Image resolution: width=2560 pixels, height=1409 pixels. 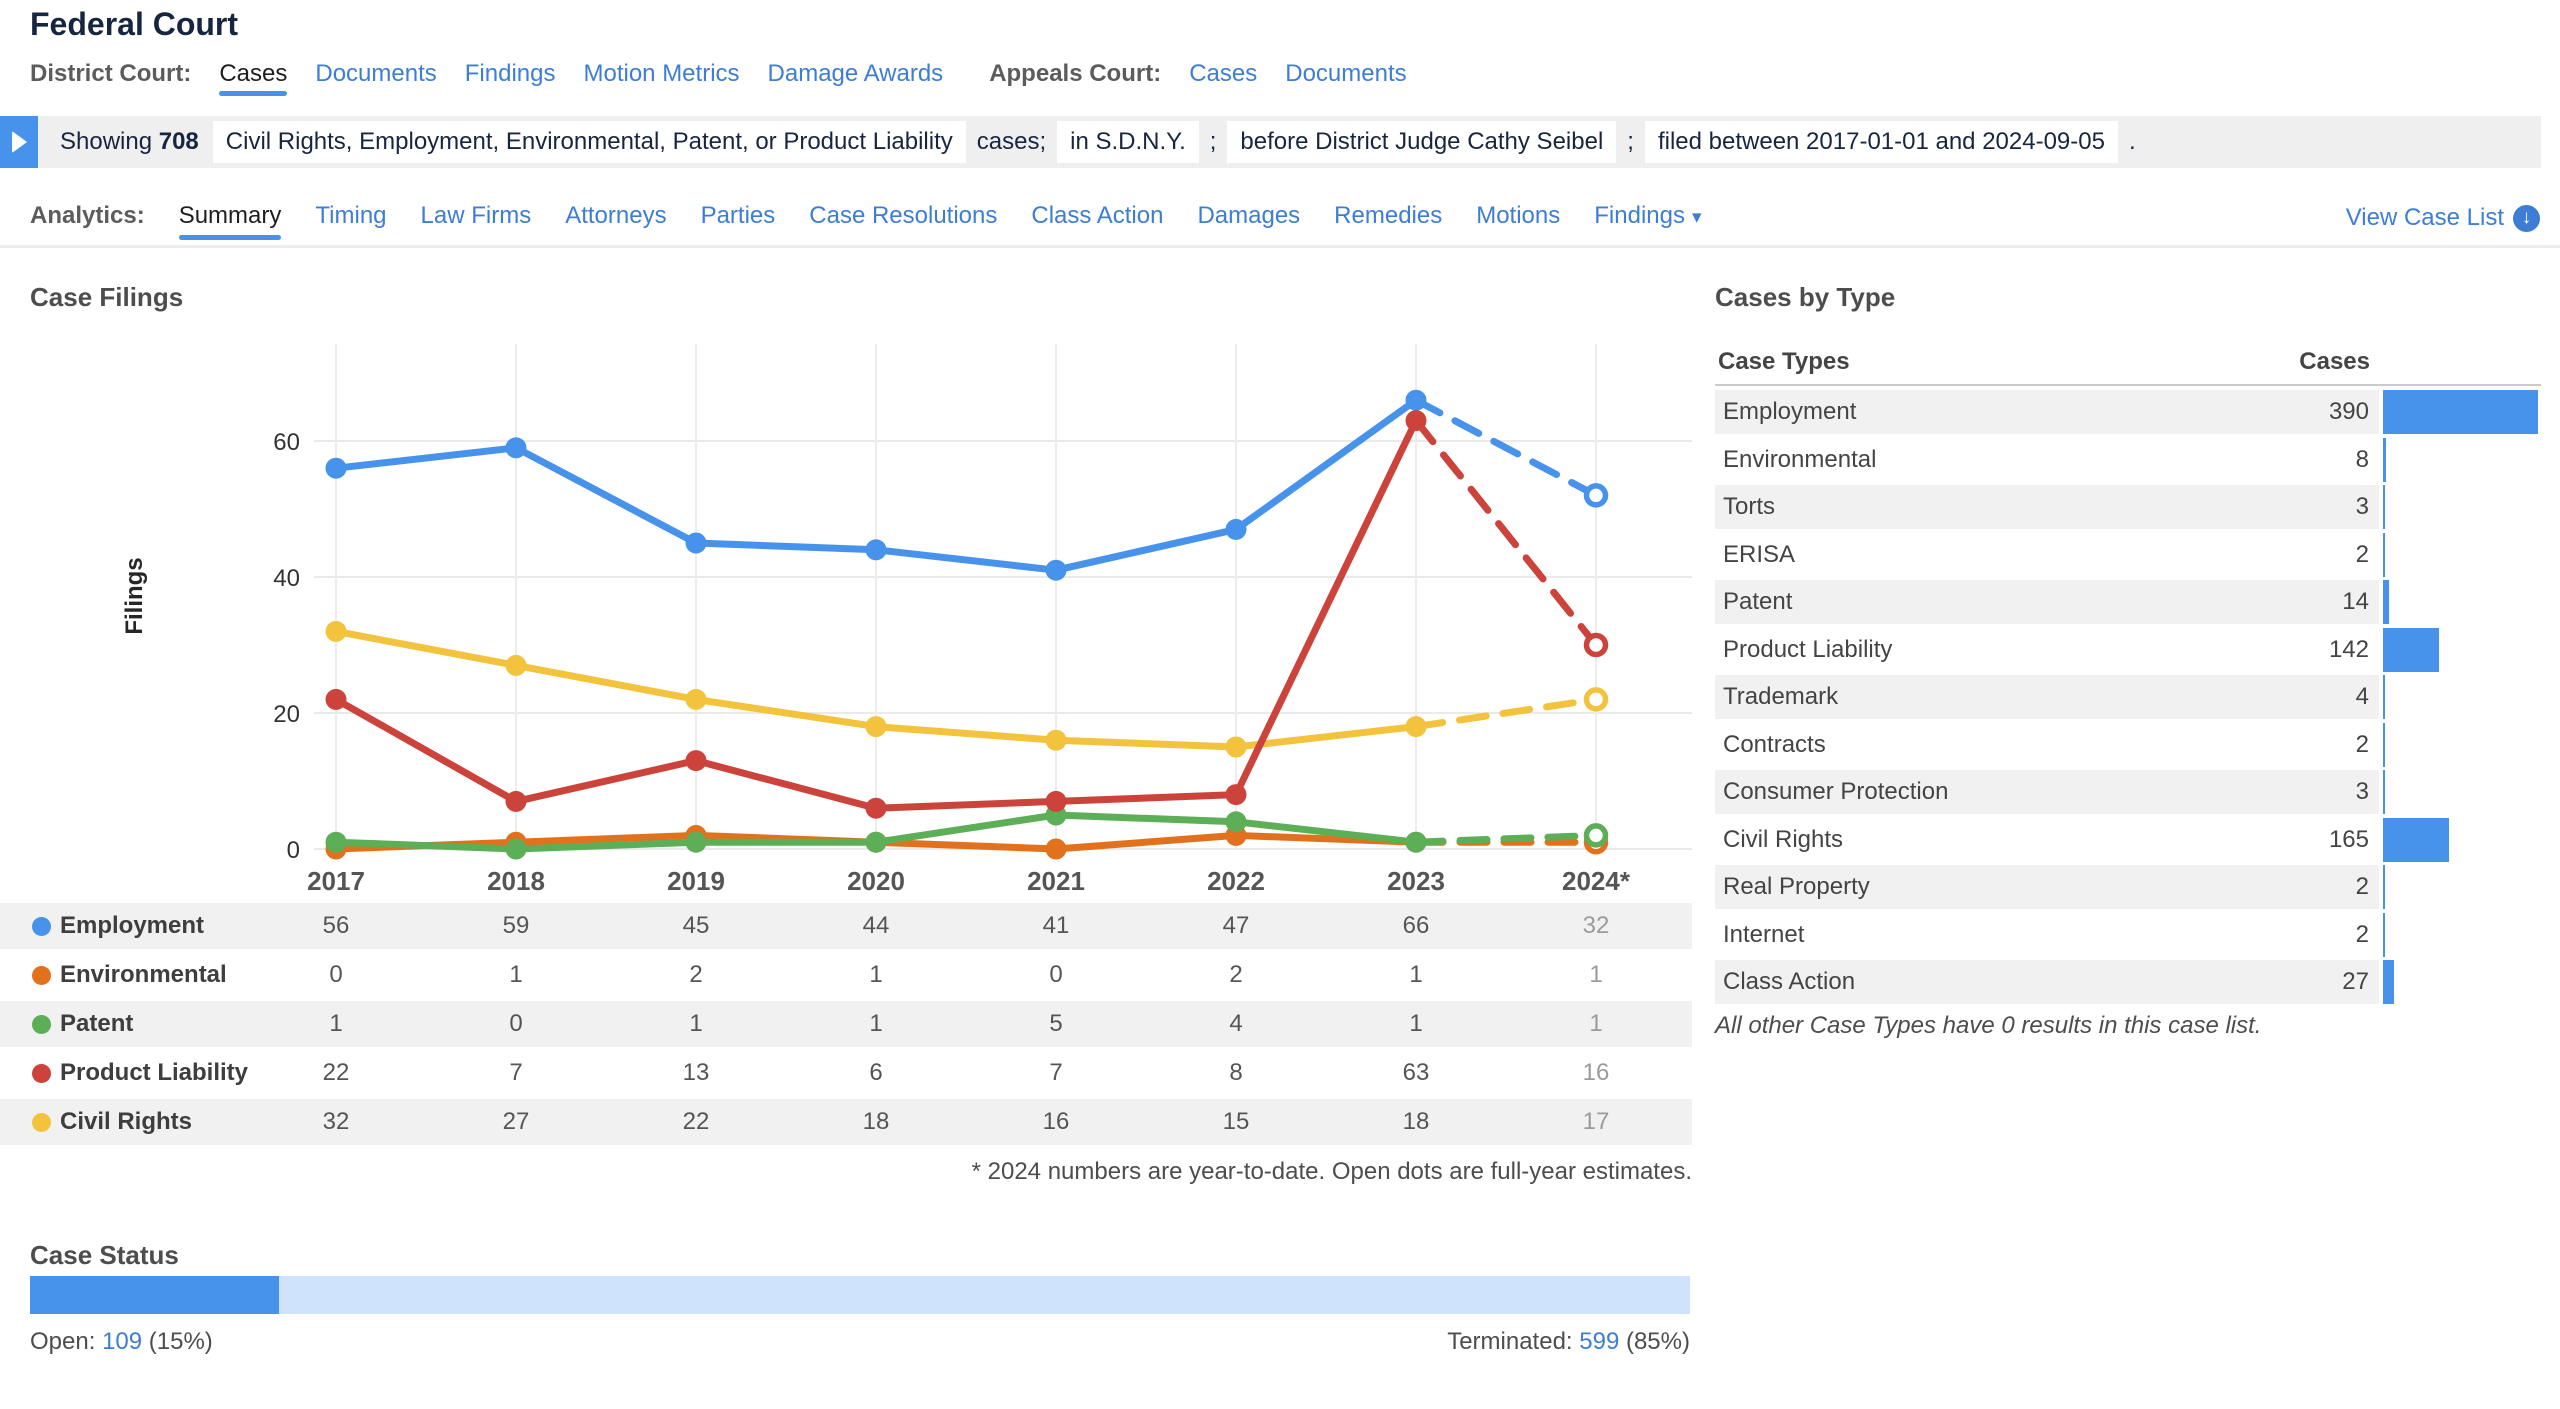 I want to click on legend-value-product-liability-2024: 16, so click(x=1596, y=1072).